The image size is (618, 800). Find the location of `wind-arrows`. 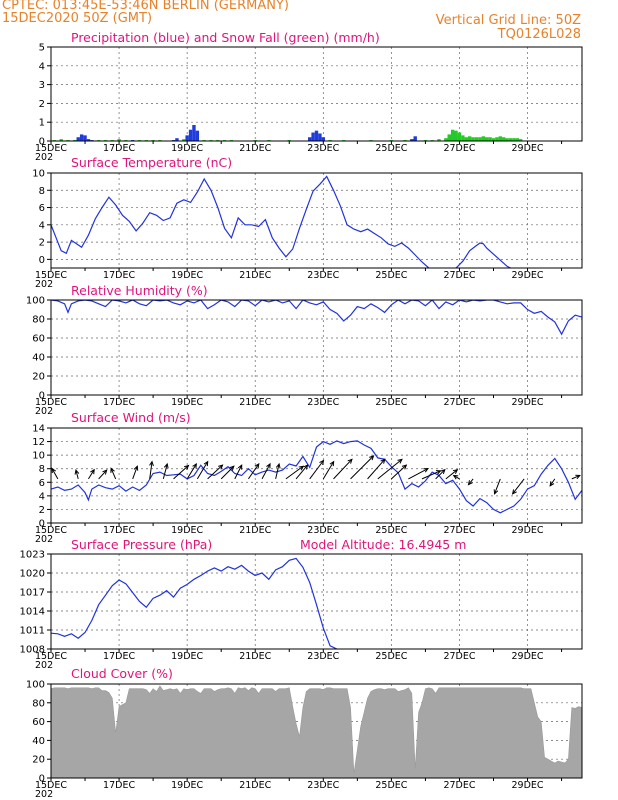

wind-arrows is located at coordinates (316, 475).